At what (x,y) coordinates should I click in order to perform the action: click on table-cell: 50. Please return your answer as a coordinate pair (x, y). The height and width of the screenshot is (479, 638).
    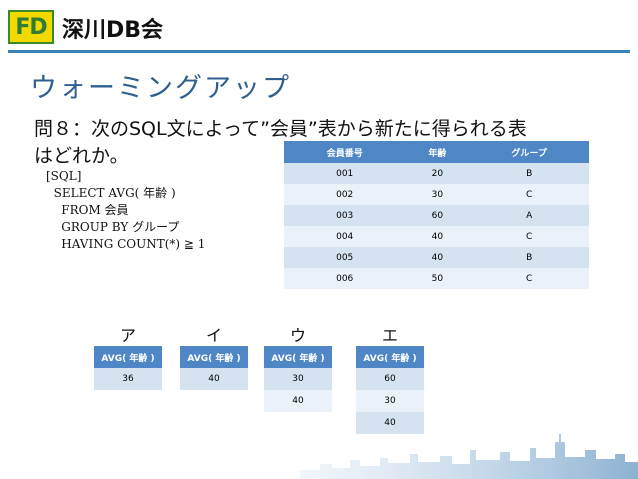
    Looking at the image, I should click on (437, 278).